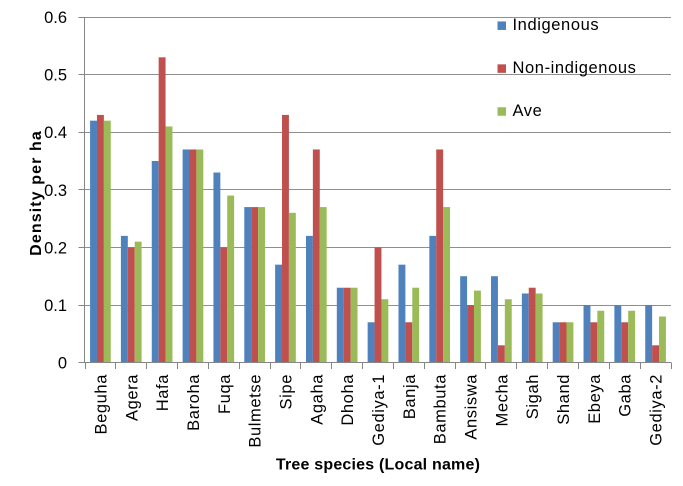  I want to click on svg-text: 0.3, so click(55, 191).